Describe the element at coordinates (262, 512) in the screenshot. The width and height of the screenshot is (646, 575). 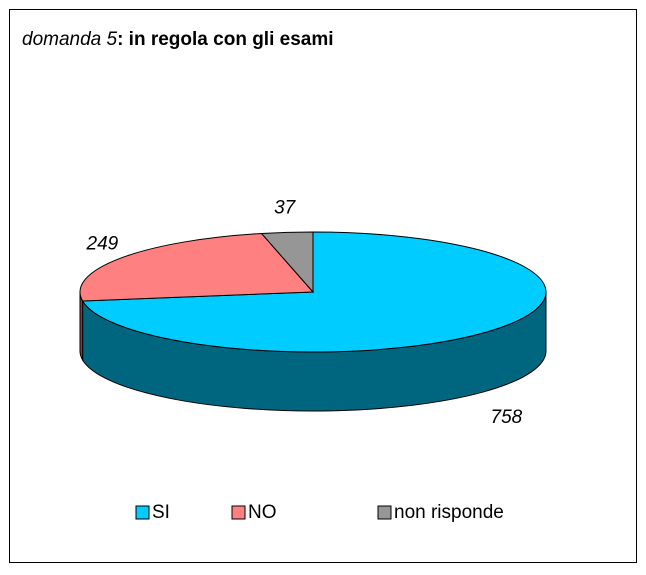
I see `legend-label: NO` at that location.